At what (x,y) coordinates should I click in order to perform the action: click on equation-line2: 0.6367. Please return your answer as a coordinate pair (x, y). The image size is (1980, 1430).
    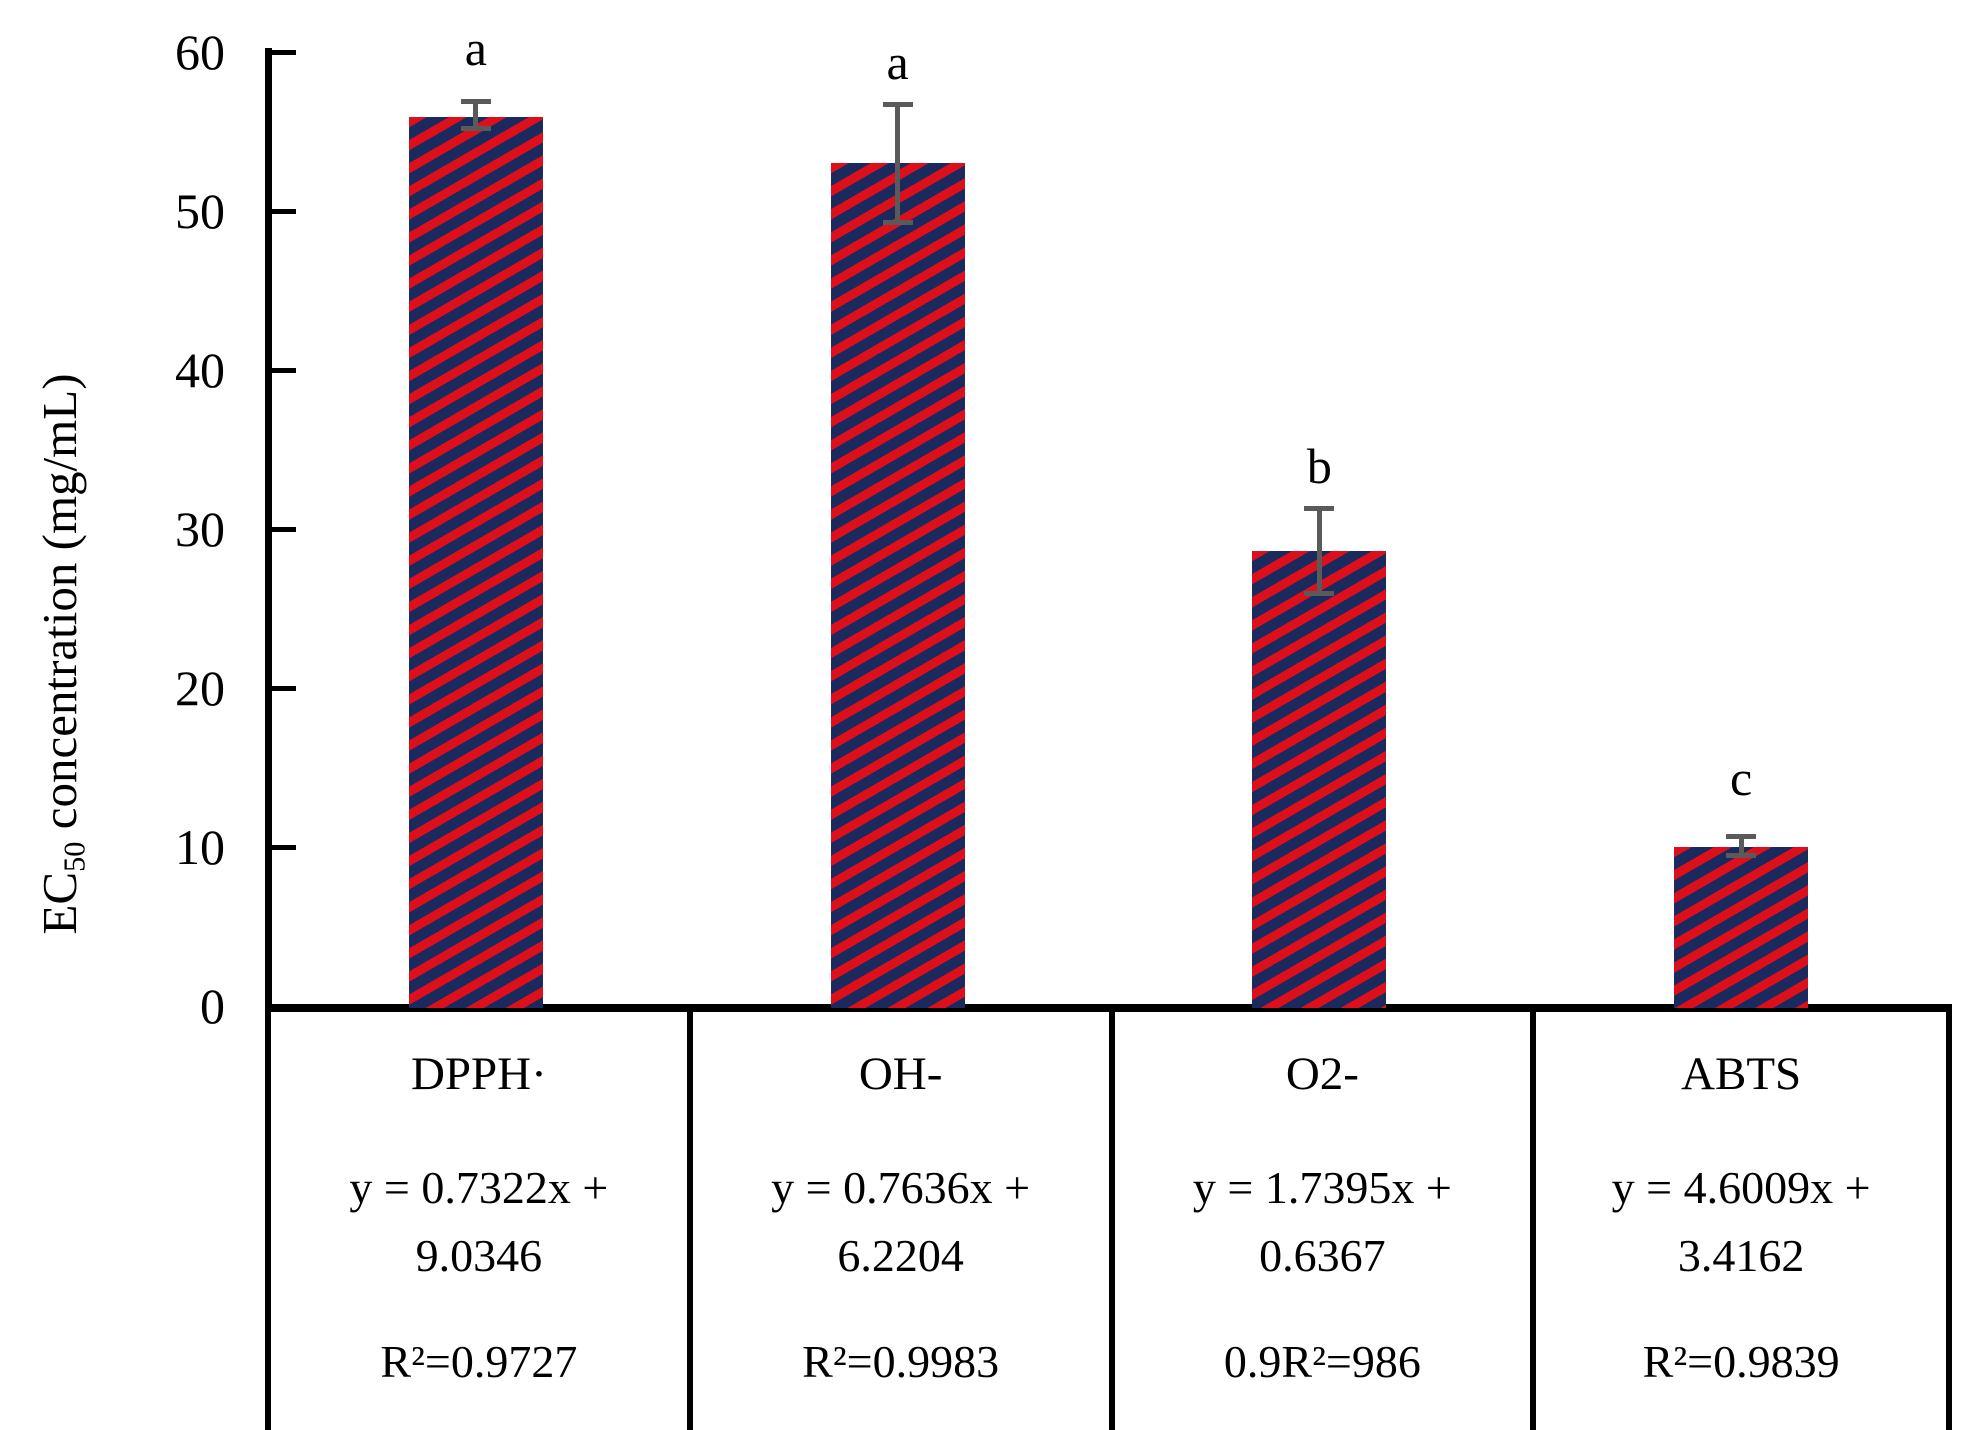
    Looking at the image, I should click on (1322, 1255).